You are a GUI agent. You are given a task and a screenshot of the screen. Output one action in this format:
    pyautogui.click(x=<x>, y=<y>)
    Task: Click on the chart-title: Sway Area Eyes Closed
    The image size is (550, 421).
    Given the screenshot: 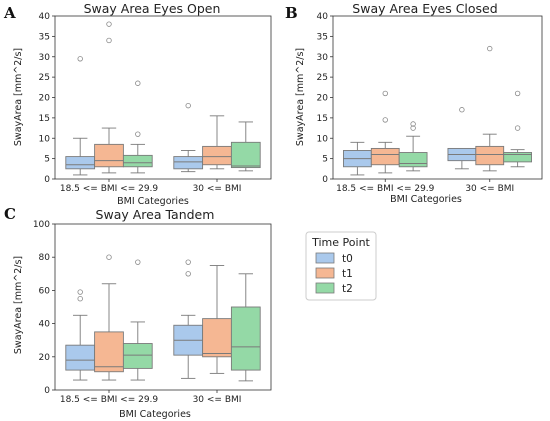 What is the action you would take?
    pyautogui.click(x=424, y=8)
    